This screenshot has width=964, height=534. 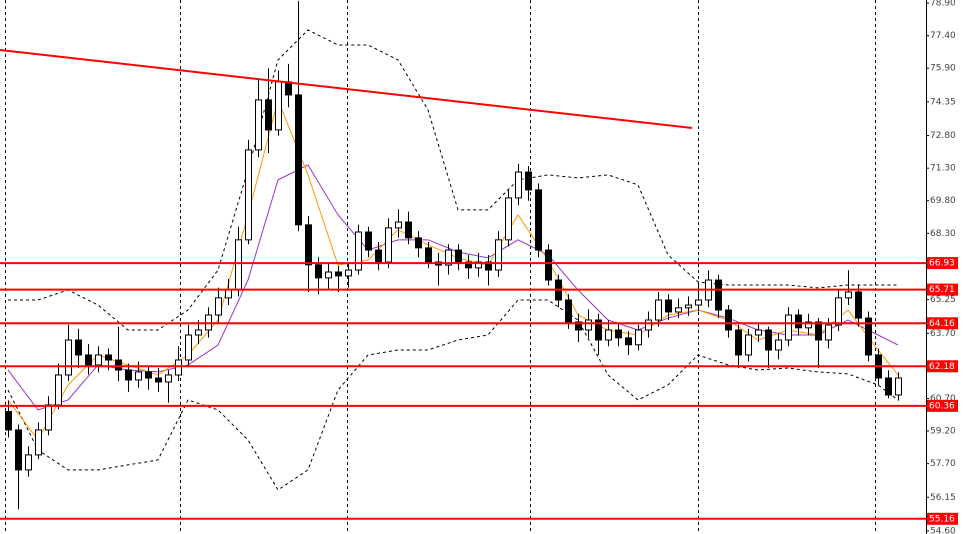 I want to click on y-tick-label: 65.25, so click(x=943, y=300).